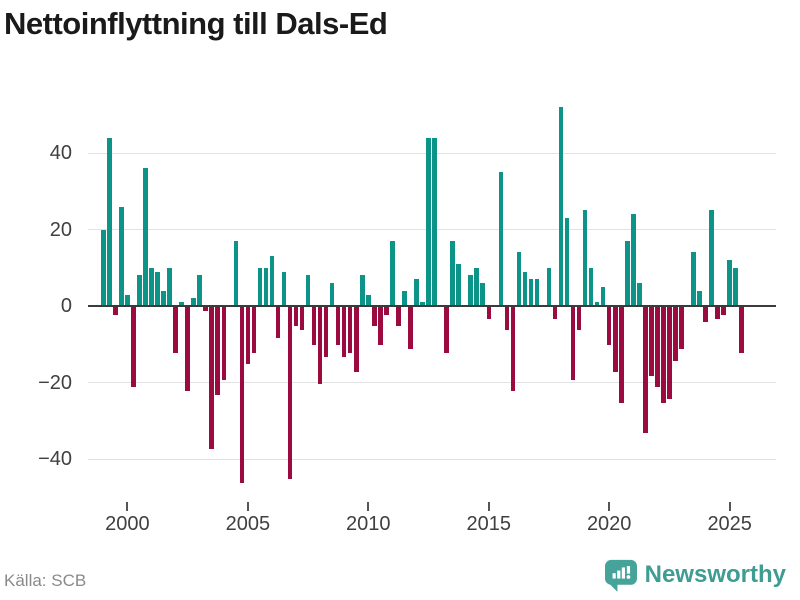 Image resolution: width=800 pixels, height=600 pixels. Describe the element at coordinates (627, 273) in the screenshot. I see `bar-2020Q4` at that location.